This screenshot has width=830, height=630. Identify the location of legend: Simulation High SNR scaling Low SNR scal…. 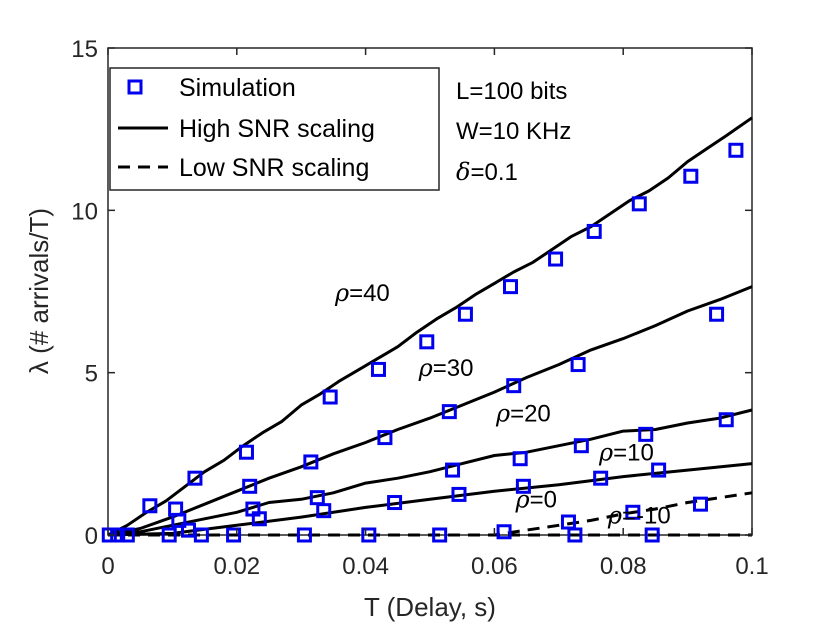
(274, 129).